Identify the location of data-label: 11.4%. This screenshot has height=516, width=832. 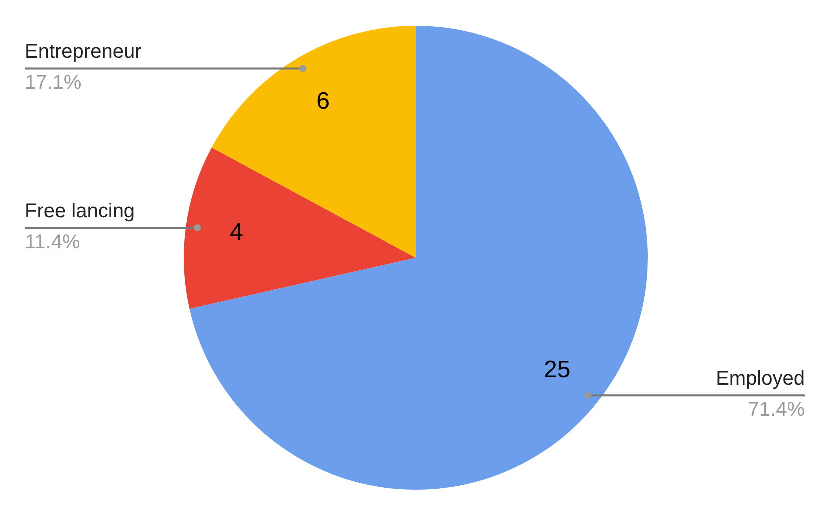
(52, 242).